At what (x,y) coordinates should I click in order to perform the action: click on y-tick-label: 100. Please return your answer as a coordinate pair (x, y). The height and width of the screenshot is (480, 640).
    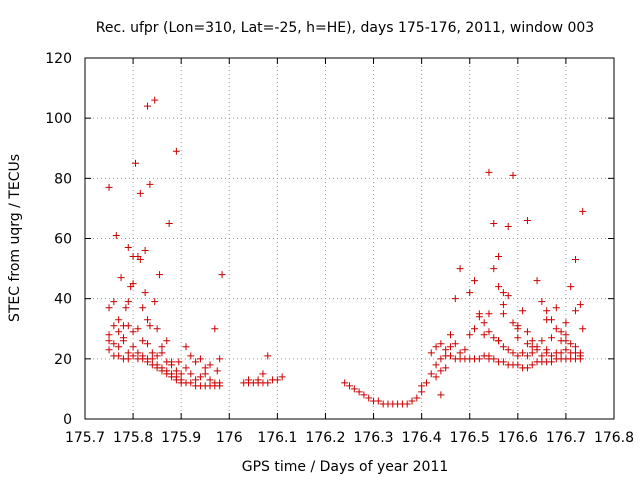
    Looking at the image, I should click on (58, 119).